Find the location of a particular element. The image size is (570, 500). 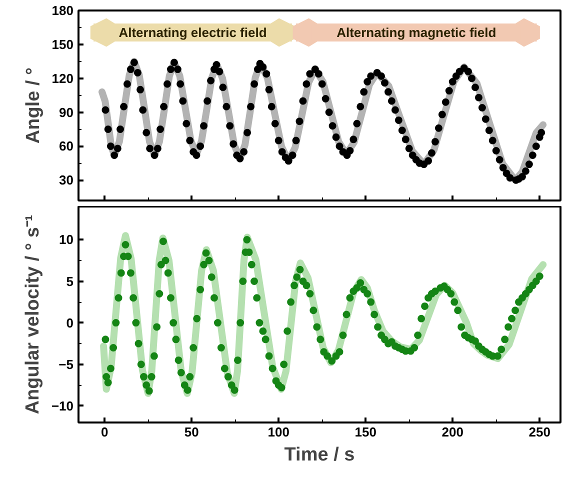

annotation: Alternating magnetic field is located at coordinates (416, 32).